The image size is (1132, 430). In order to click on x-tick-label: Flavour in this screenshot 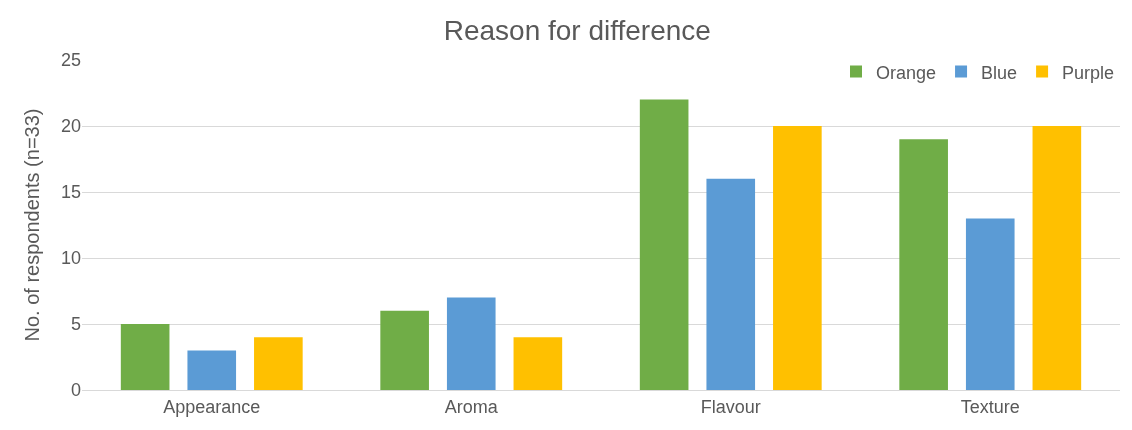, I will do `click(730, 406)`.